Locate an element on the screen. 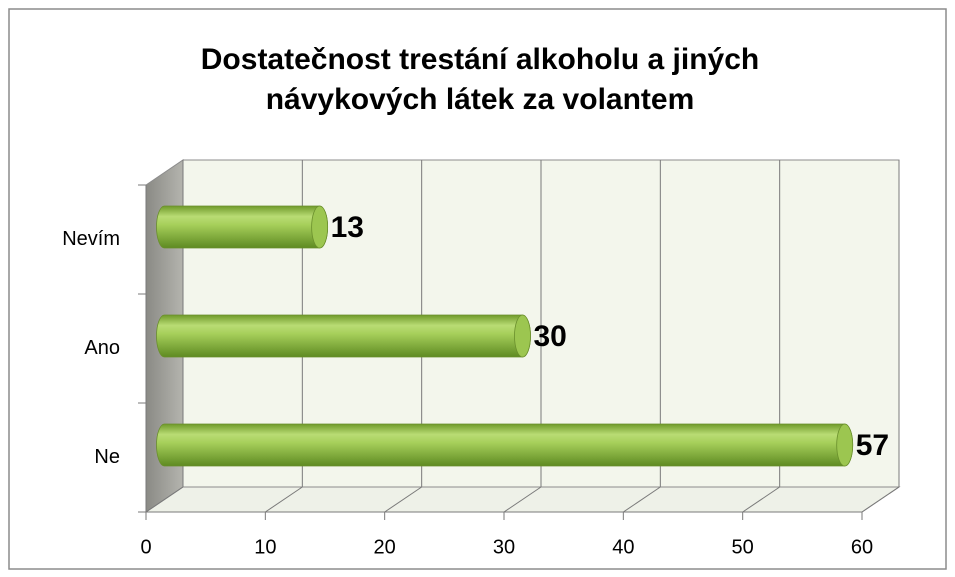 The height and width of the screenshot is (577, 955). x-tick-label: 20 is located at coordinates (385, 547).